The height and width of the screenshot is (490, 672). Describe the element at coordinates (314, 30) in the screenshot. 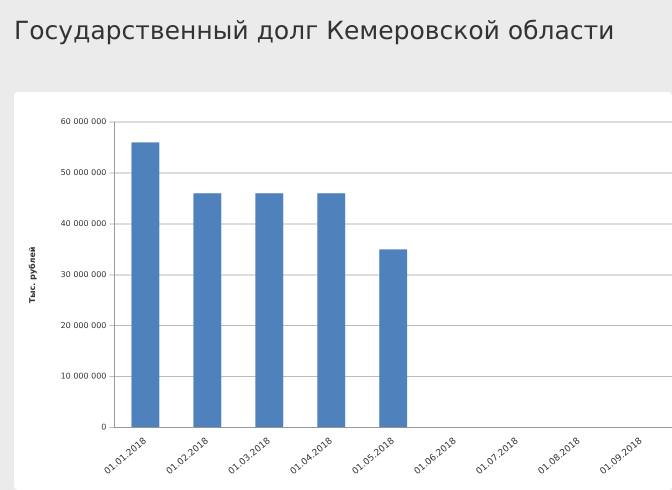

I see `chart-title: Государственный долг Кемеровской области` at that location.